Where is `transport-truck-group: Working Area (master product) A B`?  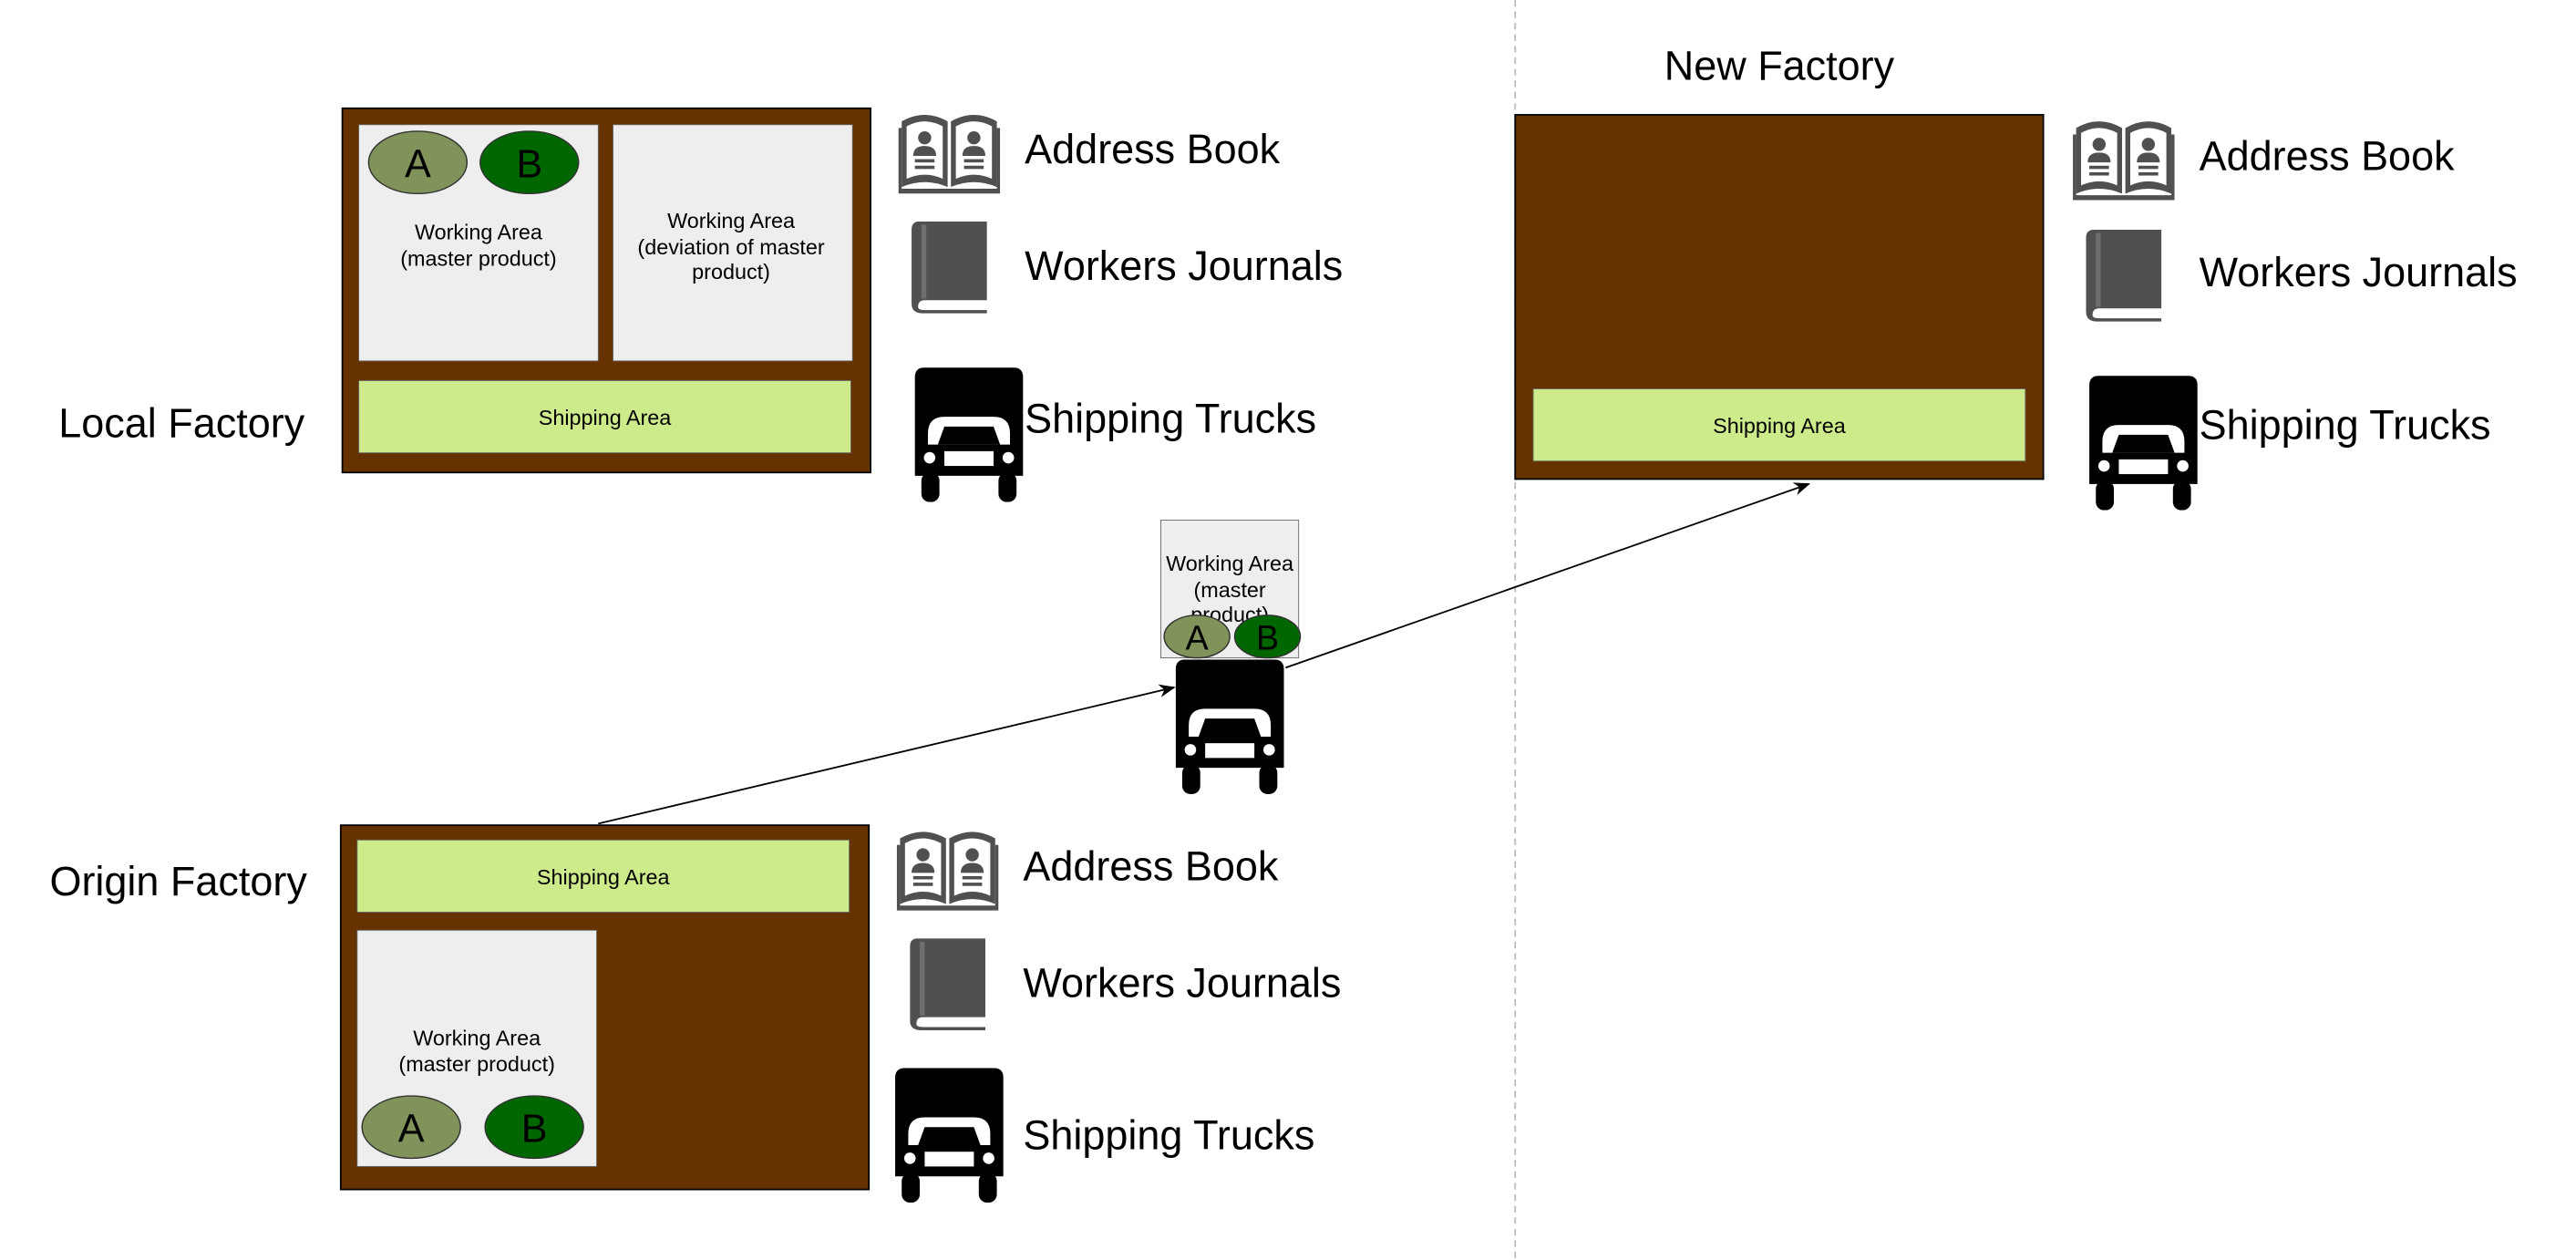 transport-truck-group: Working Area (master product) A B is located at coordinates (1231, 656).